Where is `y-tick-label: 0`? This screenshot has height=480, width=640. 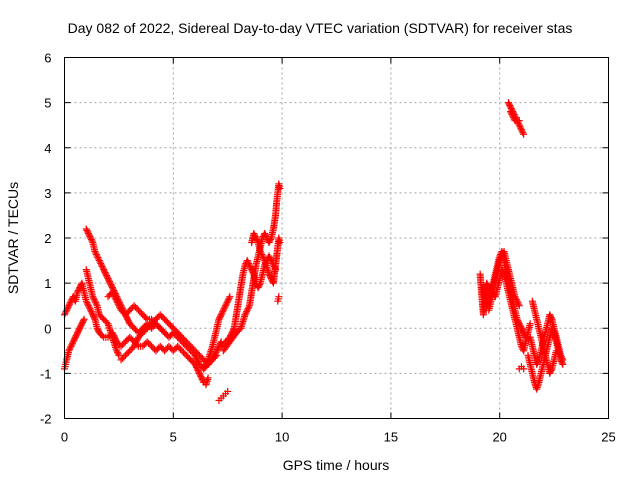
y-tick-label: 0 is located at coordinates (47, 328).